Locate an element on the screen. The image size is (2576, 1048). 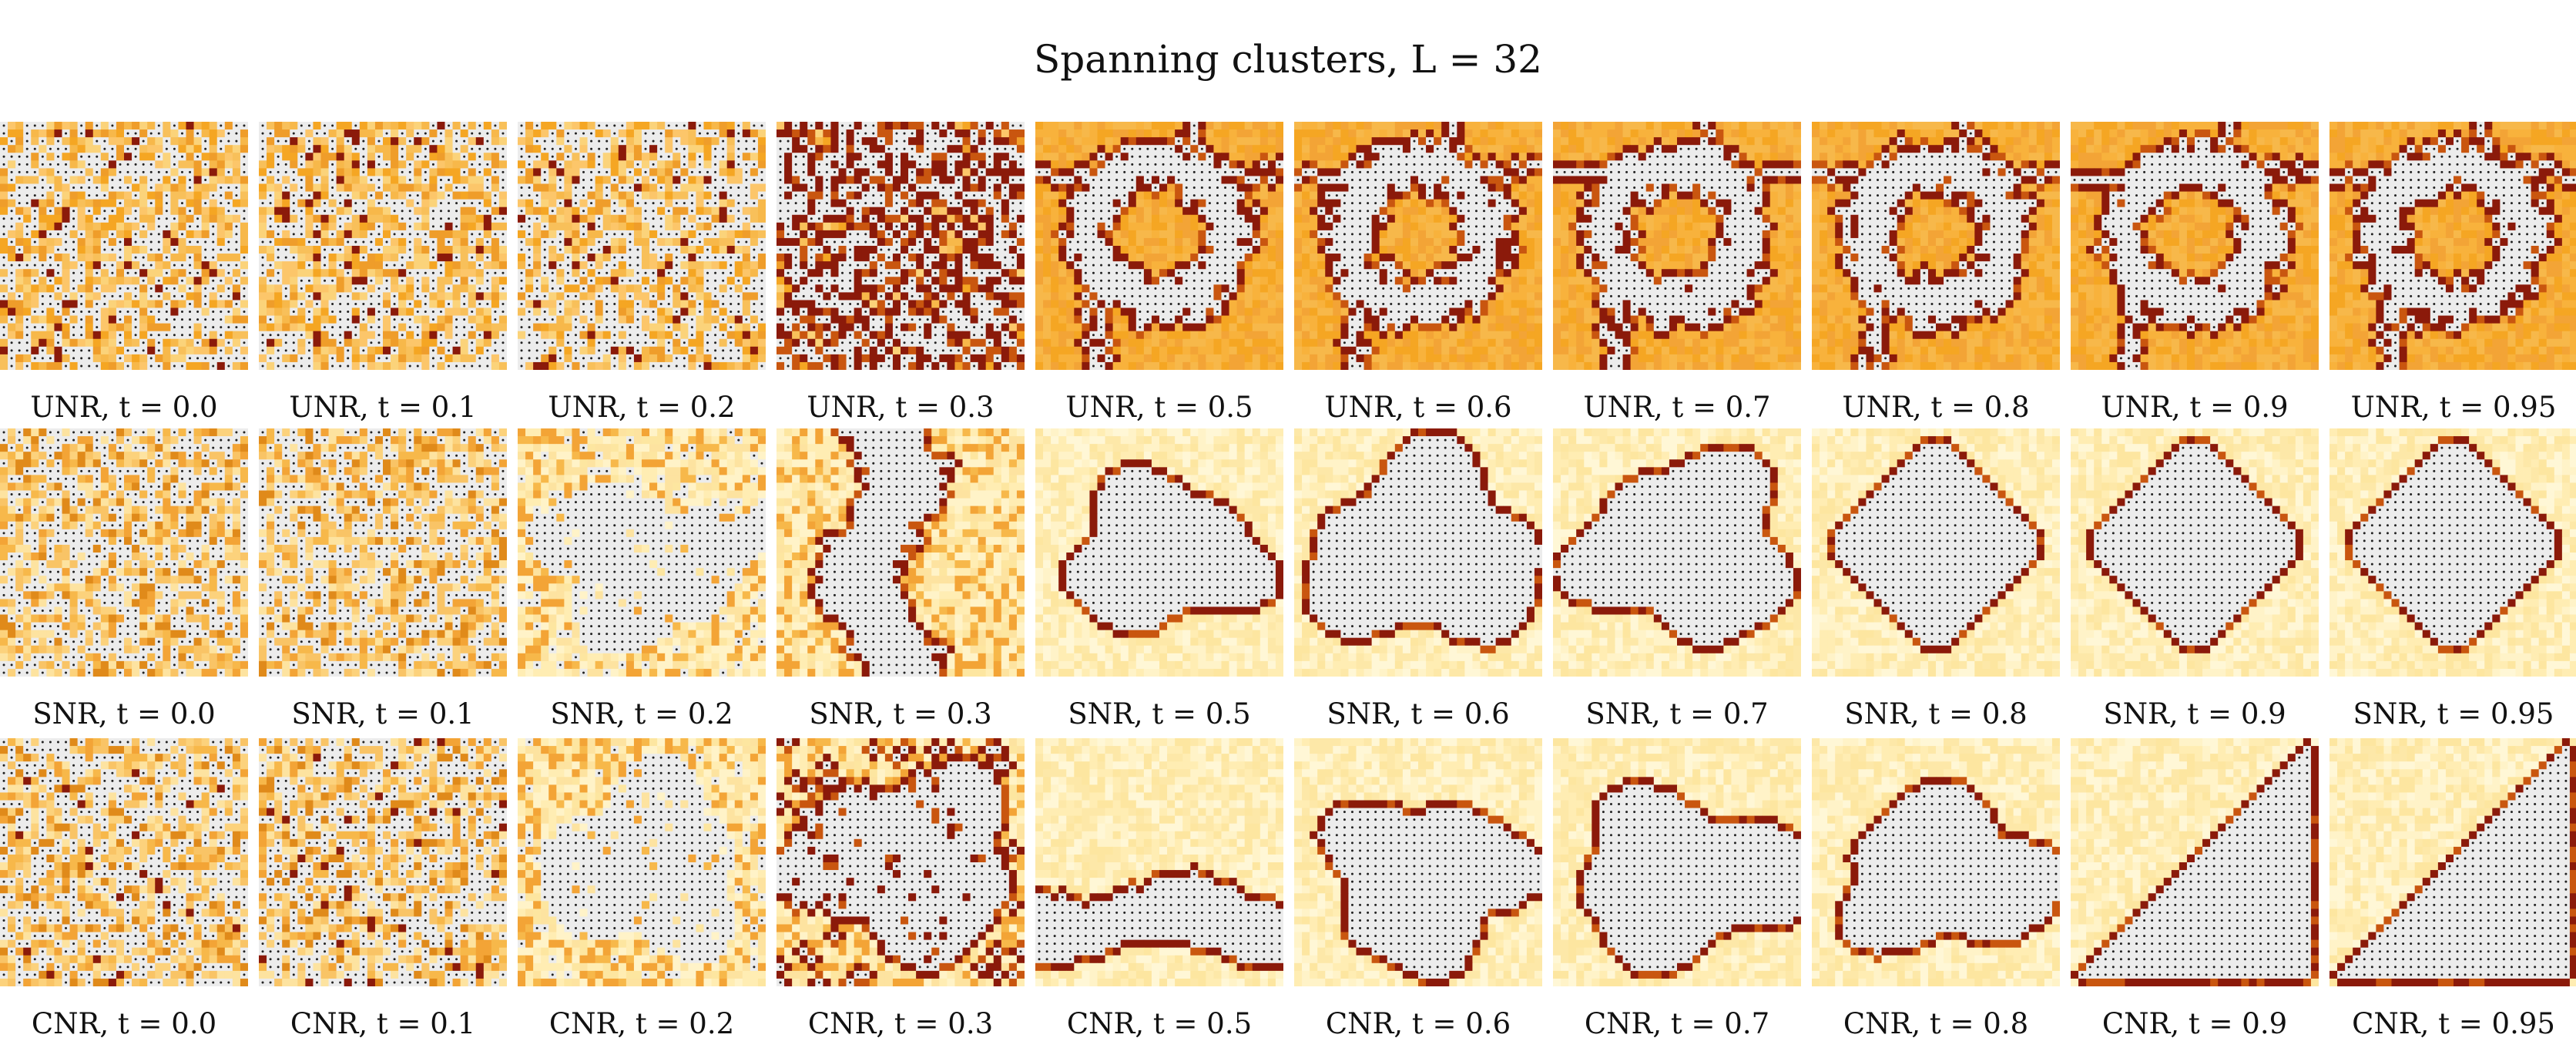
panel-caption: UNR, t = 0.0 is located at coordinates (126, 408).